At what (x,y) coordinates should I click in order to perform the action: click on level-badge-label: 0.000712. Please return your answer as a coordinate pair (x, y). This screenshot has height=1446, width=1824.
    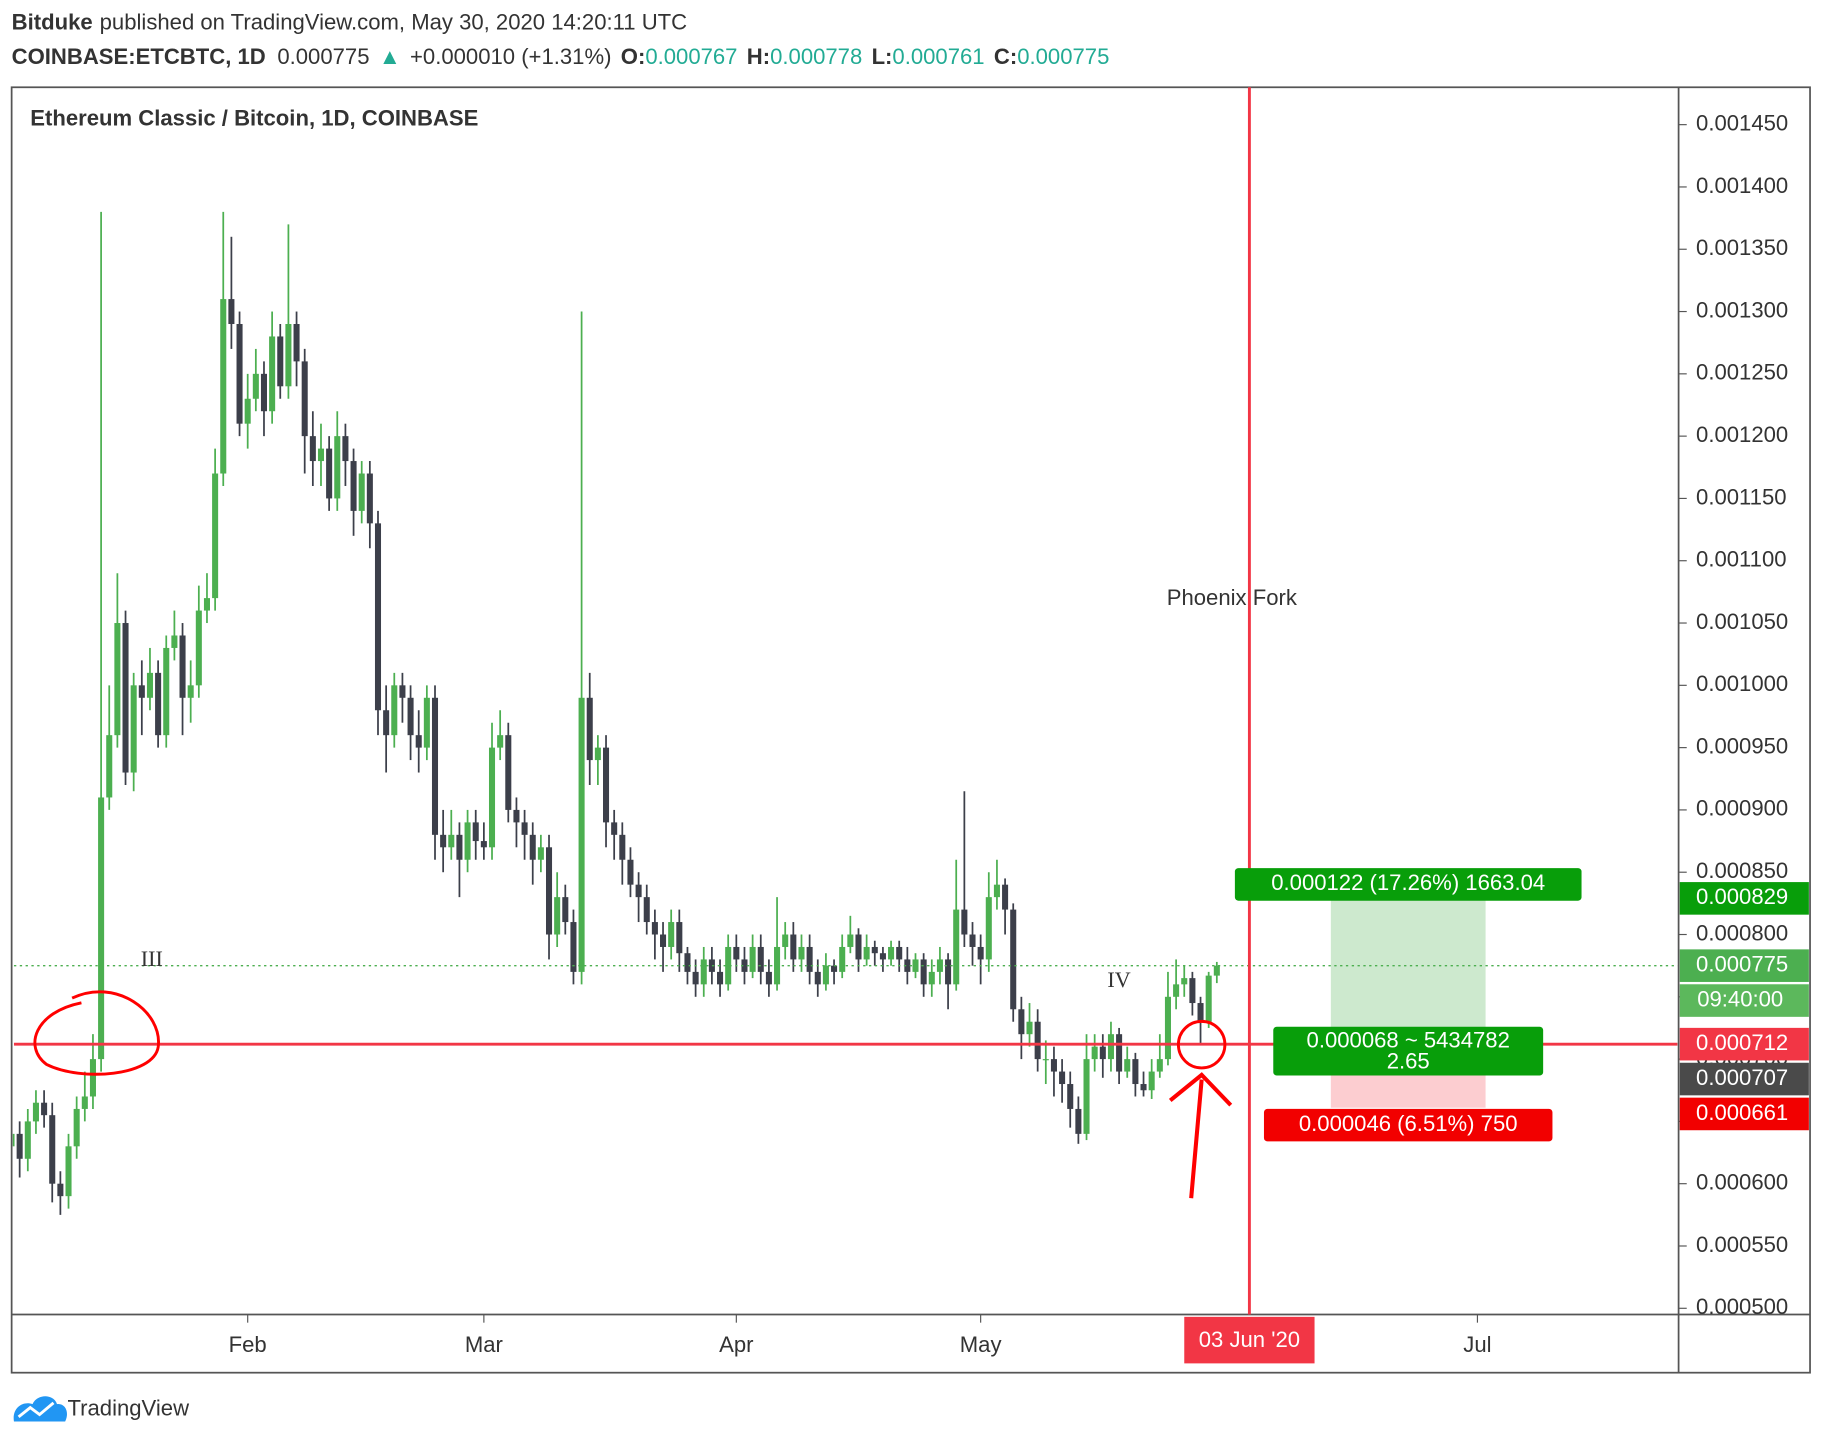
    Looking at the image, I should click on (1742, 1042).